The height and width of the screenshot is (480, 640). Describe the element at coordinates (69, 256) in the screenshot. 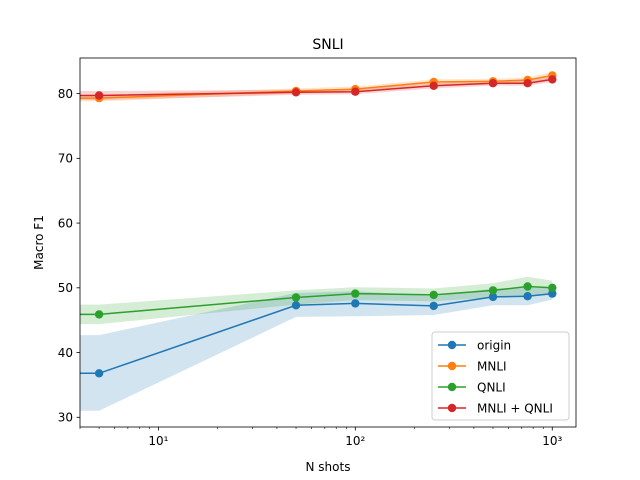

I see `y-axis-ticks: 30 40 50 60 70 80` at that location.